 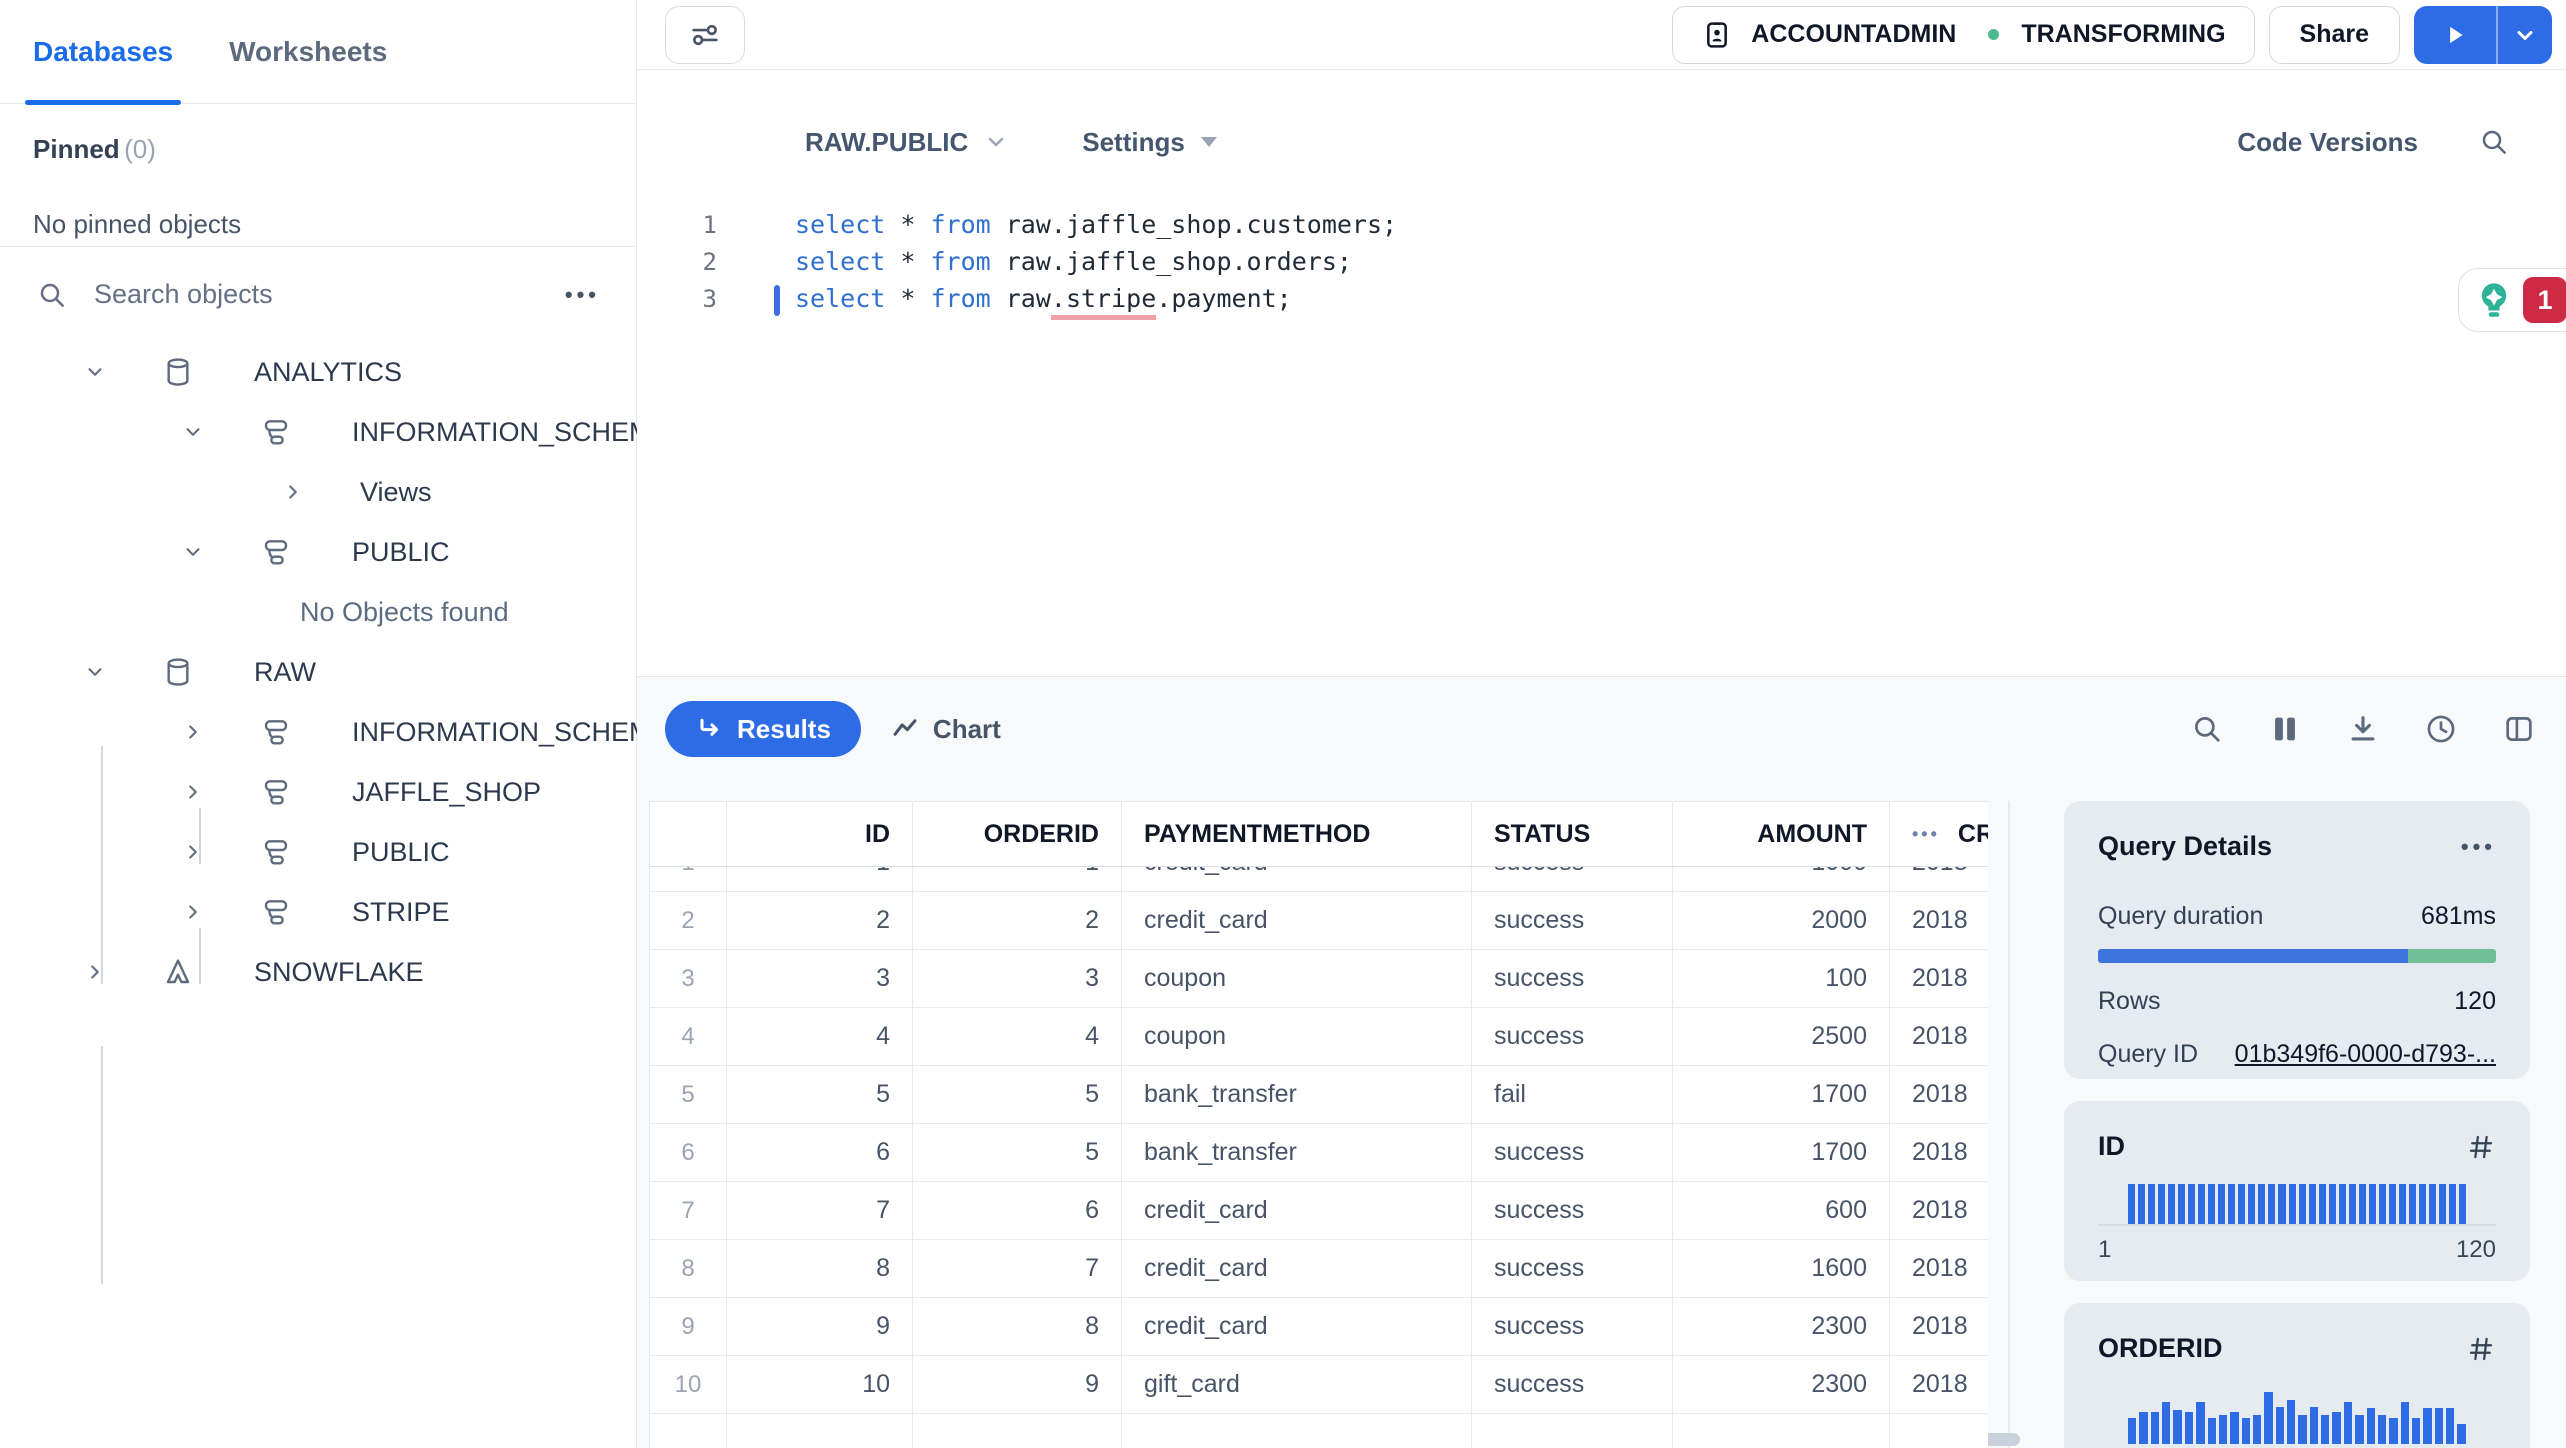 I want to click on column-header-created: ••• CREATED, so click(x=1939, y=834).